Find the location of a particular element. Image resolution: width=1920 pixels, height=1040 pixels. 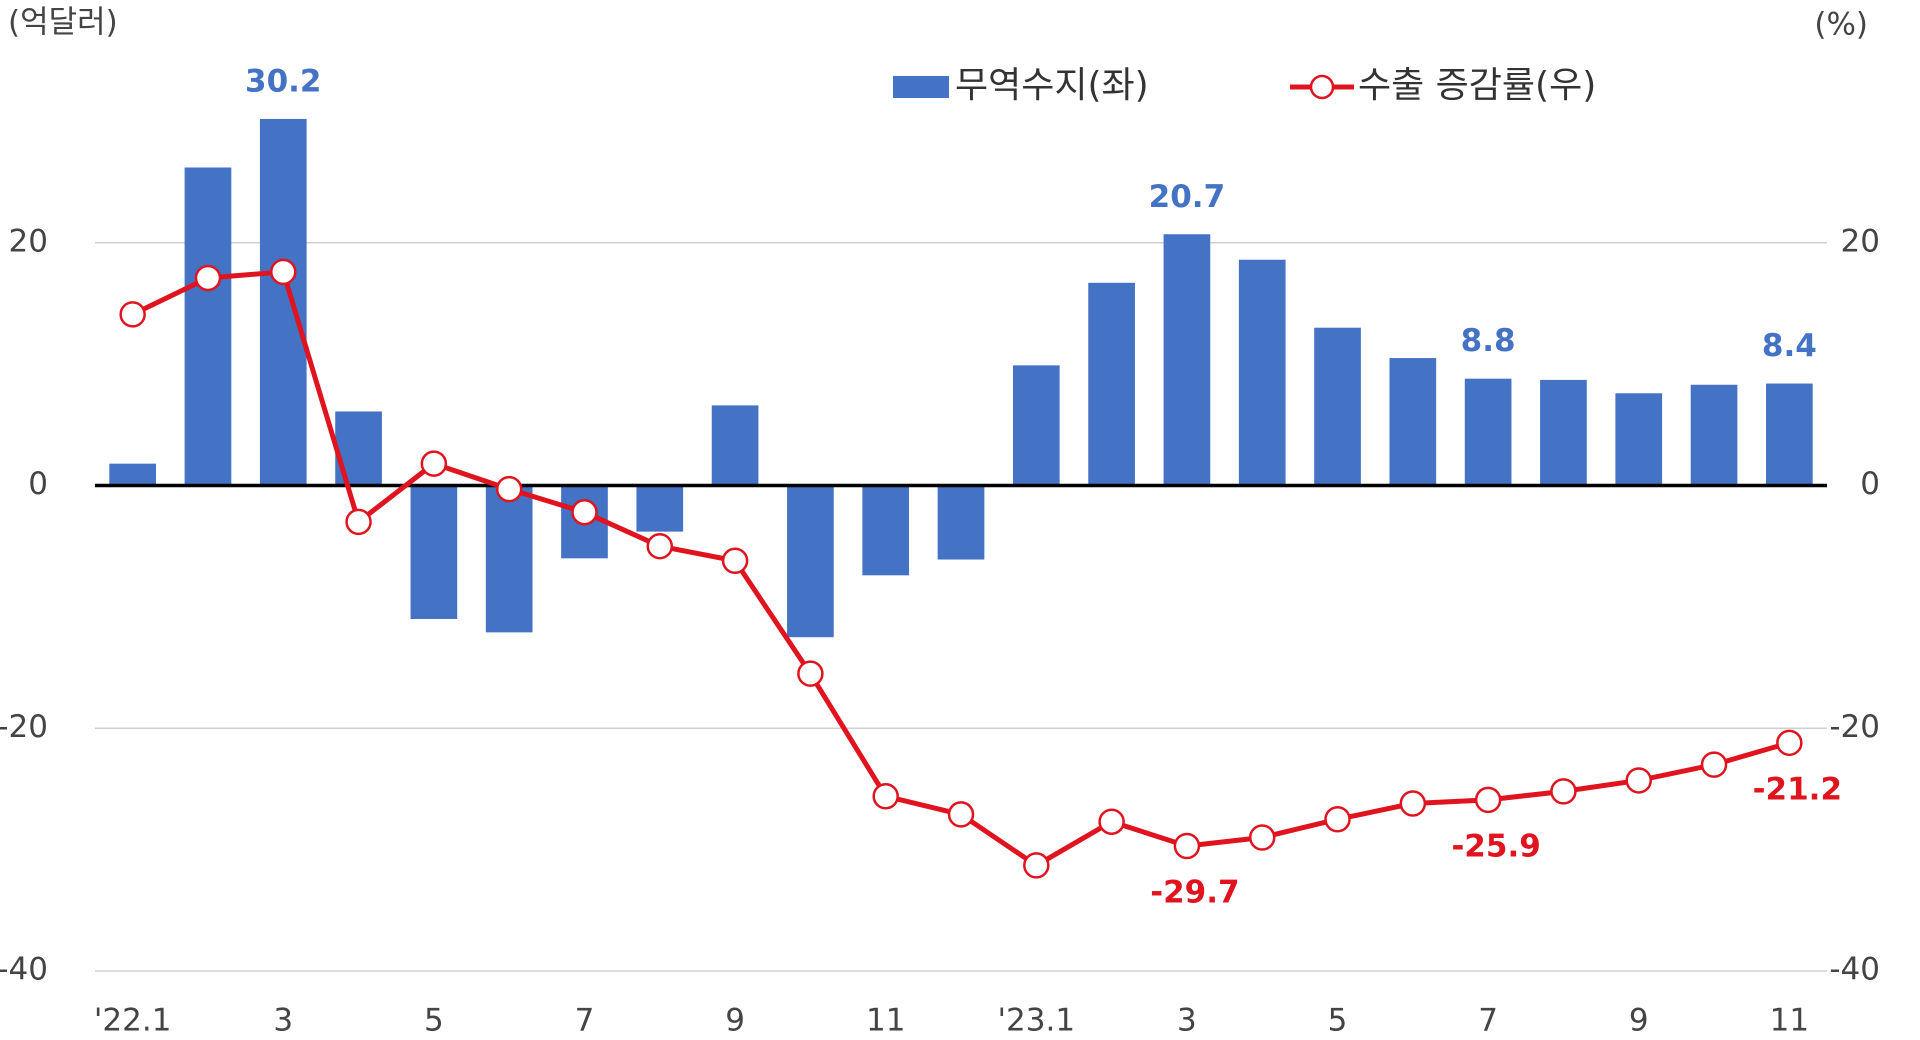

y-tick-label: -20 is located at coordinates (24, 727).